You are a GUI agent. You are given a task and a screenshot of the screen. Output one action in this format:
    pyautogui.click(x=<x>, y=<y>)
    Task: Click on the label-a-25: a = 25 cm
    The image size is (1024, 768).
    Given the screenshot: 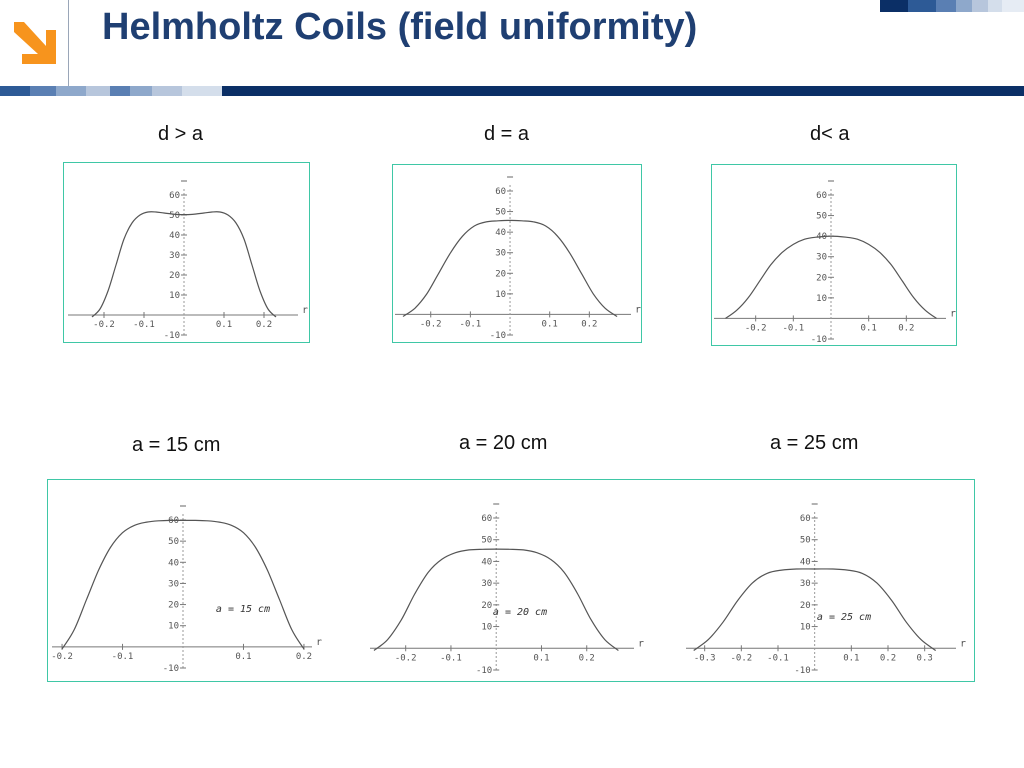 What is the action you would take?
    pyautogui.click(x=814, y=443)
    